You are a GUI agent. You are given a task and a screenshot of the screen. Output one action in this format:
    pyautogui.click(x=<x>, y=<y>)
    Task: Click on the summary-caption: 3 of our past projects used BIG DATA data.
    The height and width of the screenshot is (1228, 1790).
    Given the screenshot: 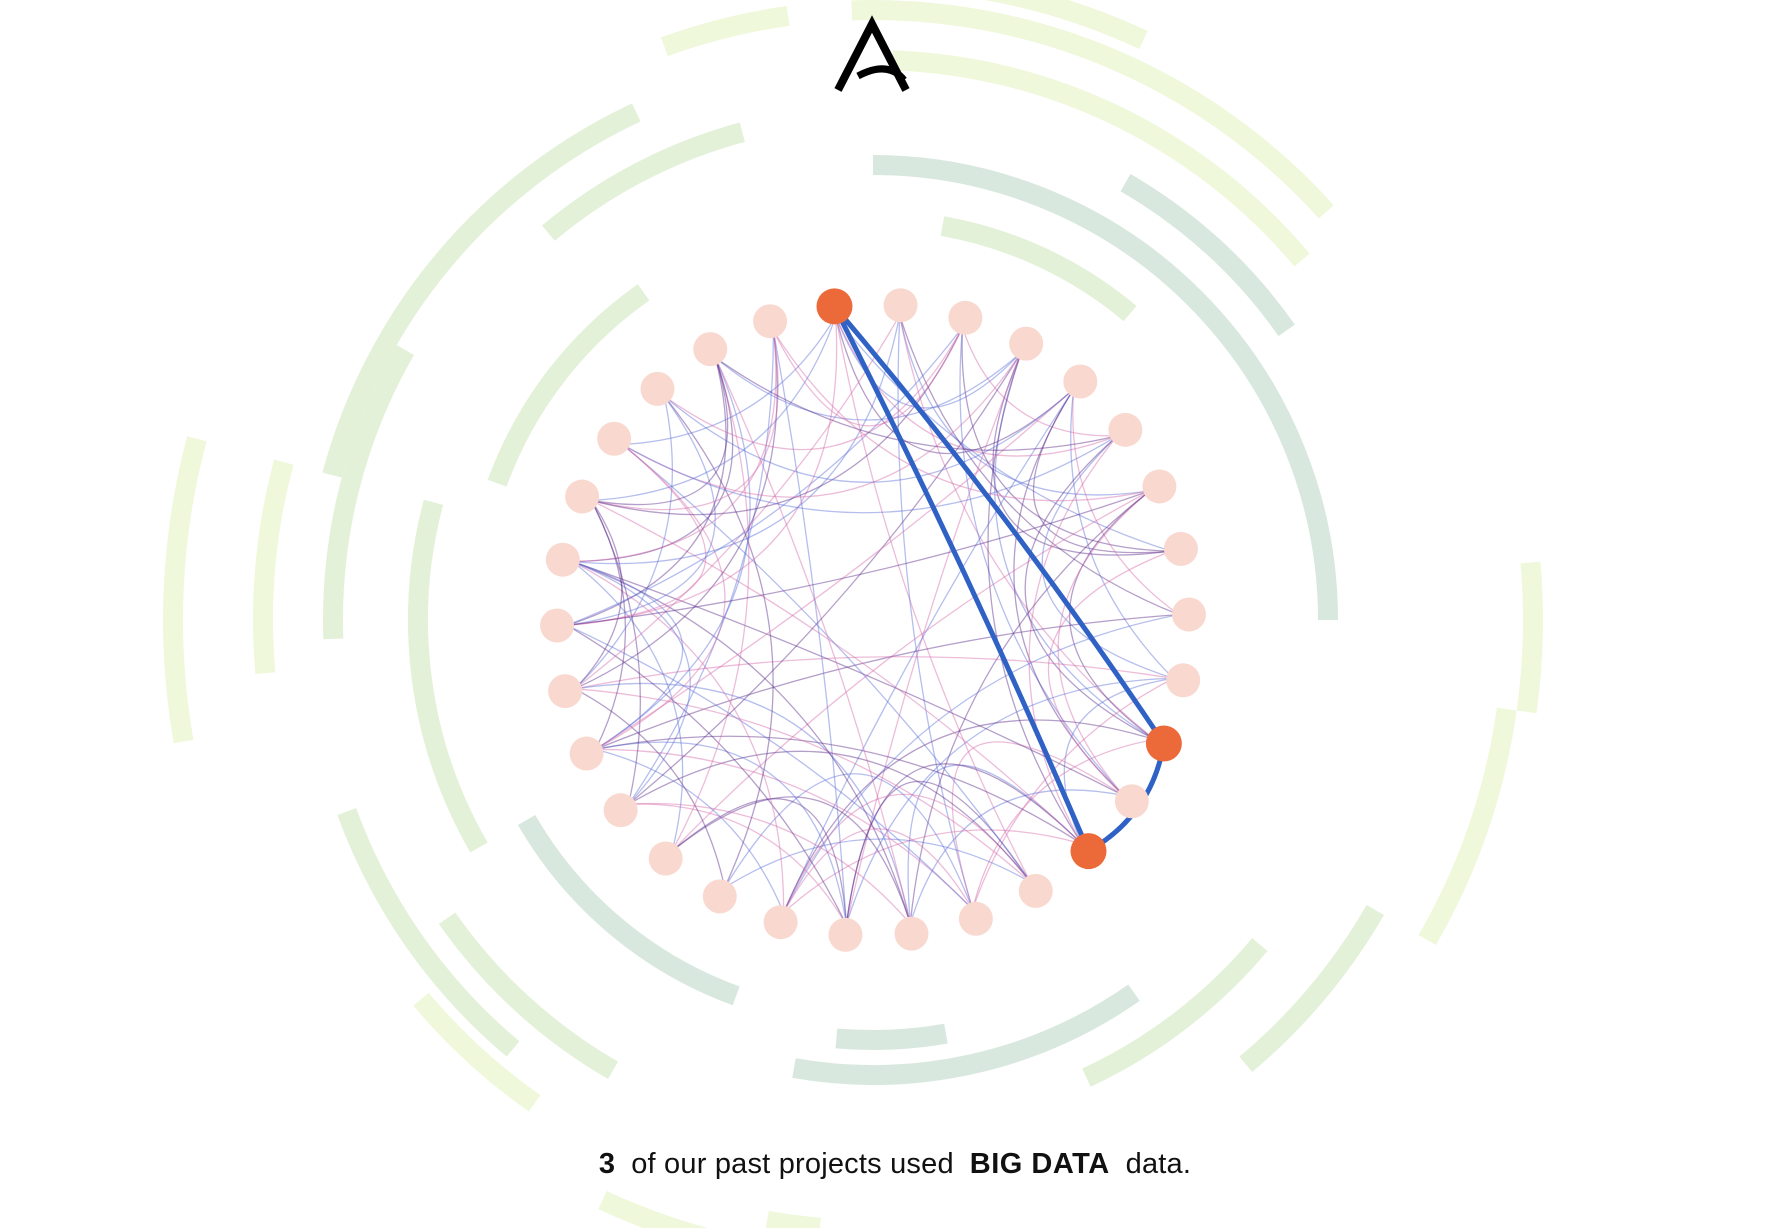 What is the action you would take?
    pyautogui.click(x=895, y=1164)
    